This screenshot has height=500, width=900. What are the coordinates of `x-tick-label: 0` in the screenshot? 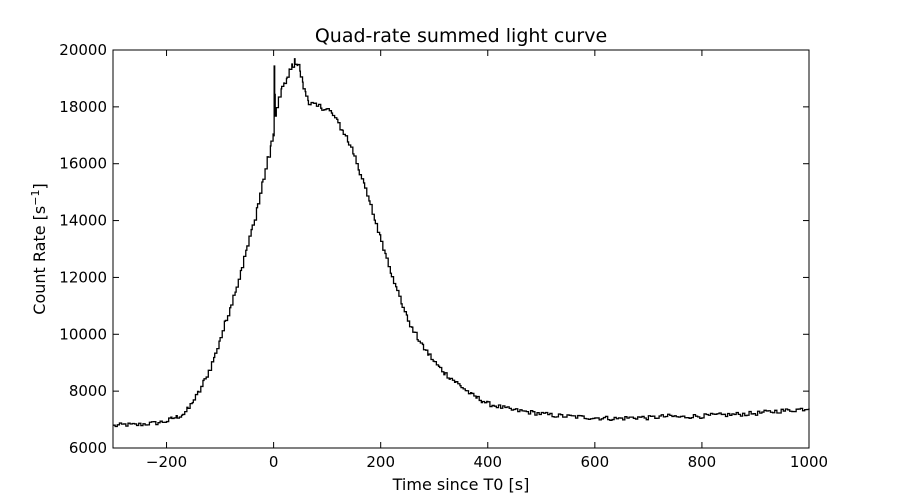 It's located at (274, 462).